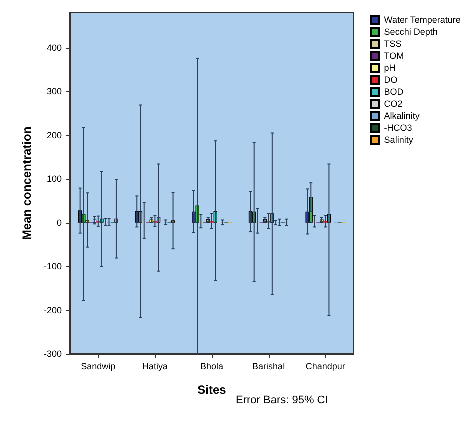 The image size is (474, 422). Describe the element at coordinates (53, 267) in the screenshot. I see `y-tick-label: -100` at that location.